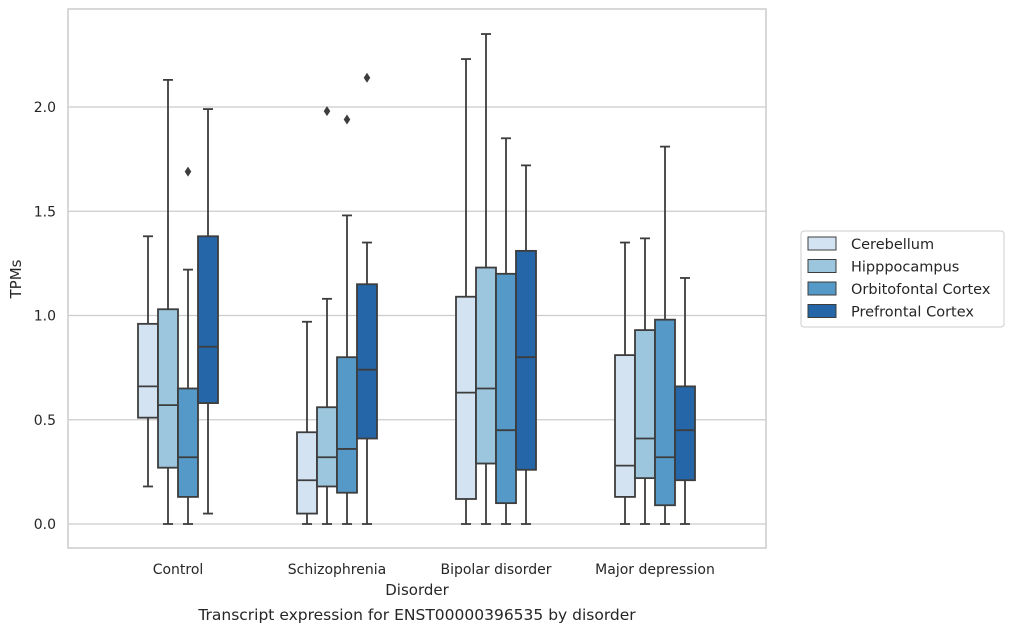  Describe the element at coordinates (655, 570) in the screenshot. I see `x-tick-label: Major depression` at that location.